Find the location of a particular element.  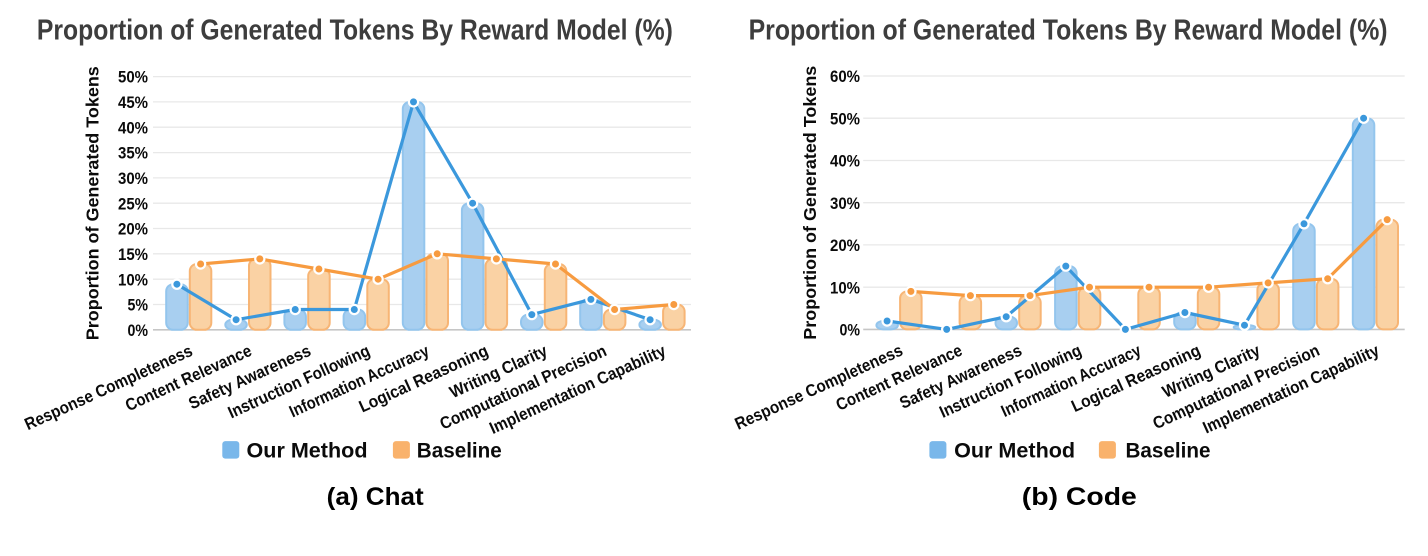

svg-text: 60% is located at coordinates (845, 76).